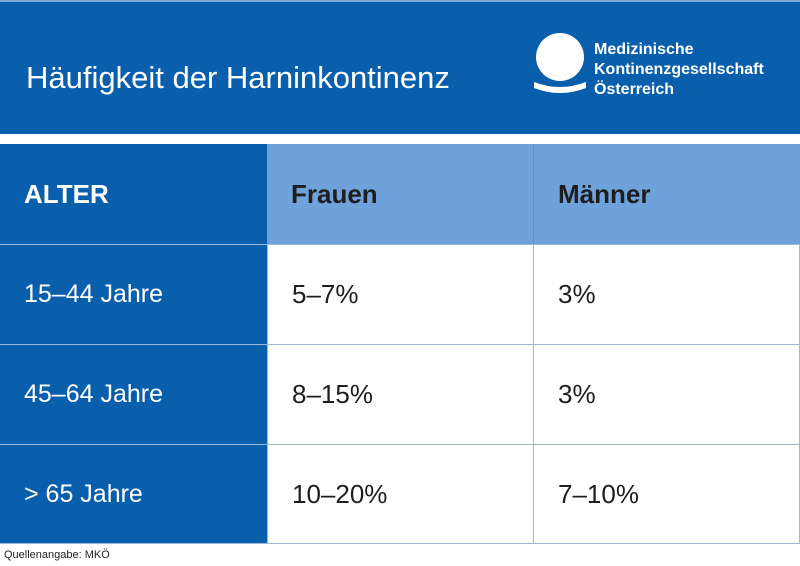 The image size is (800, 566). Describe the element at coordinates (666, 494) in the screenshot. I see `men-value-cell: 7–10%` at that location.